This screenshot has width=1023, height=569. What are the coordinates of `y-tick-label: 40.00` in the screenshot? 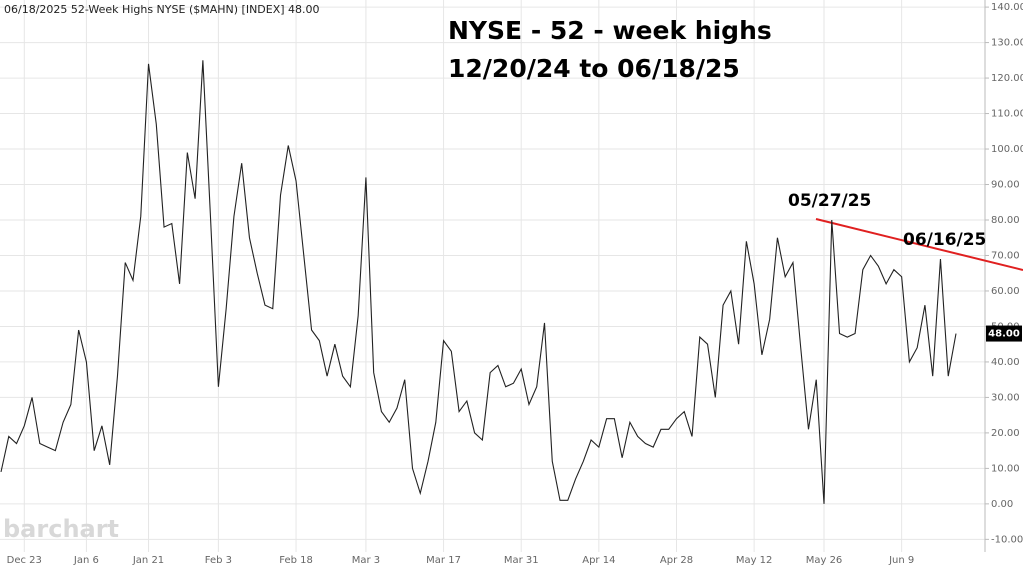 It's located at (1005, 362).